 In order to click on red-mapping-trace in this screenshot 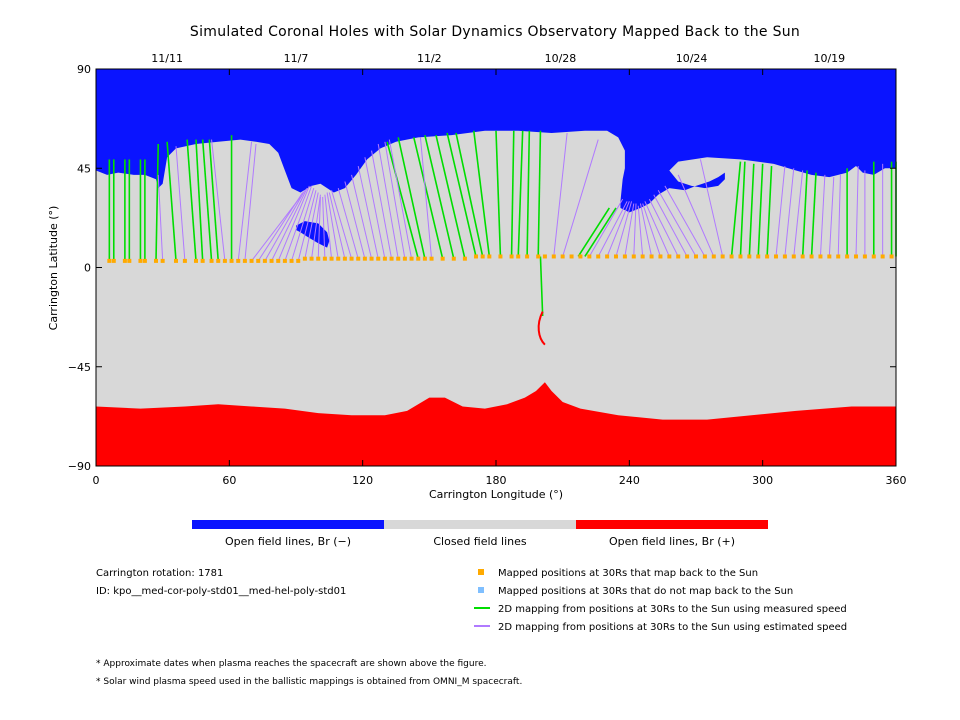, I will do `click(541, 328)`.